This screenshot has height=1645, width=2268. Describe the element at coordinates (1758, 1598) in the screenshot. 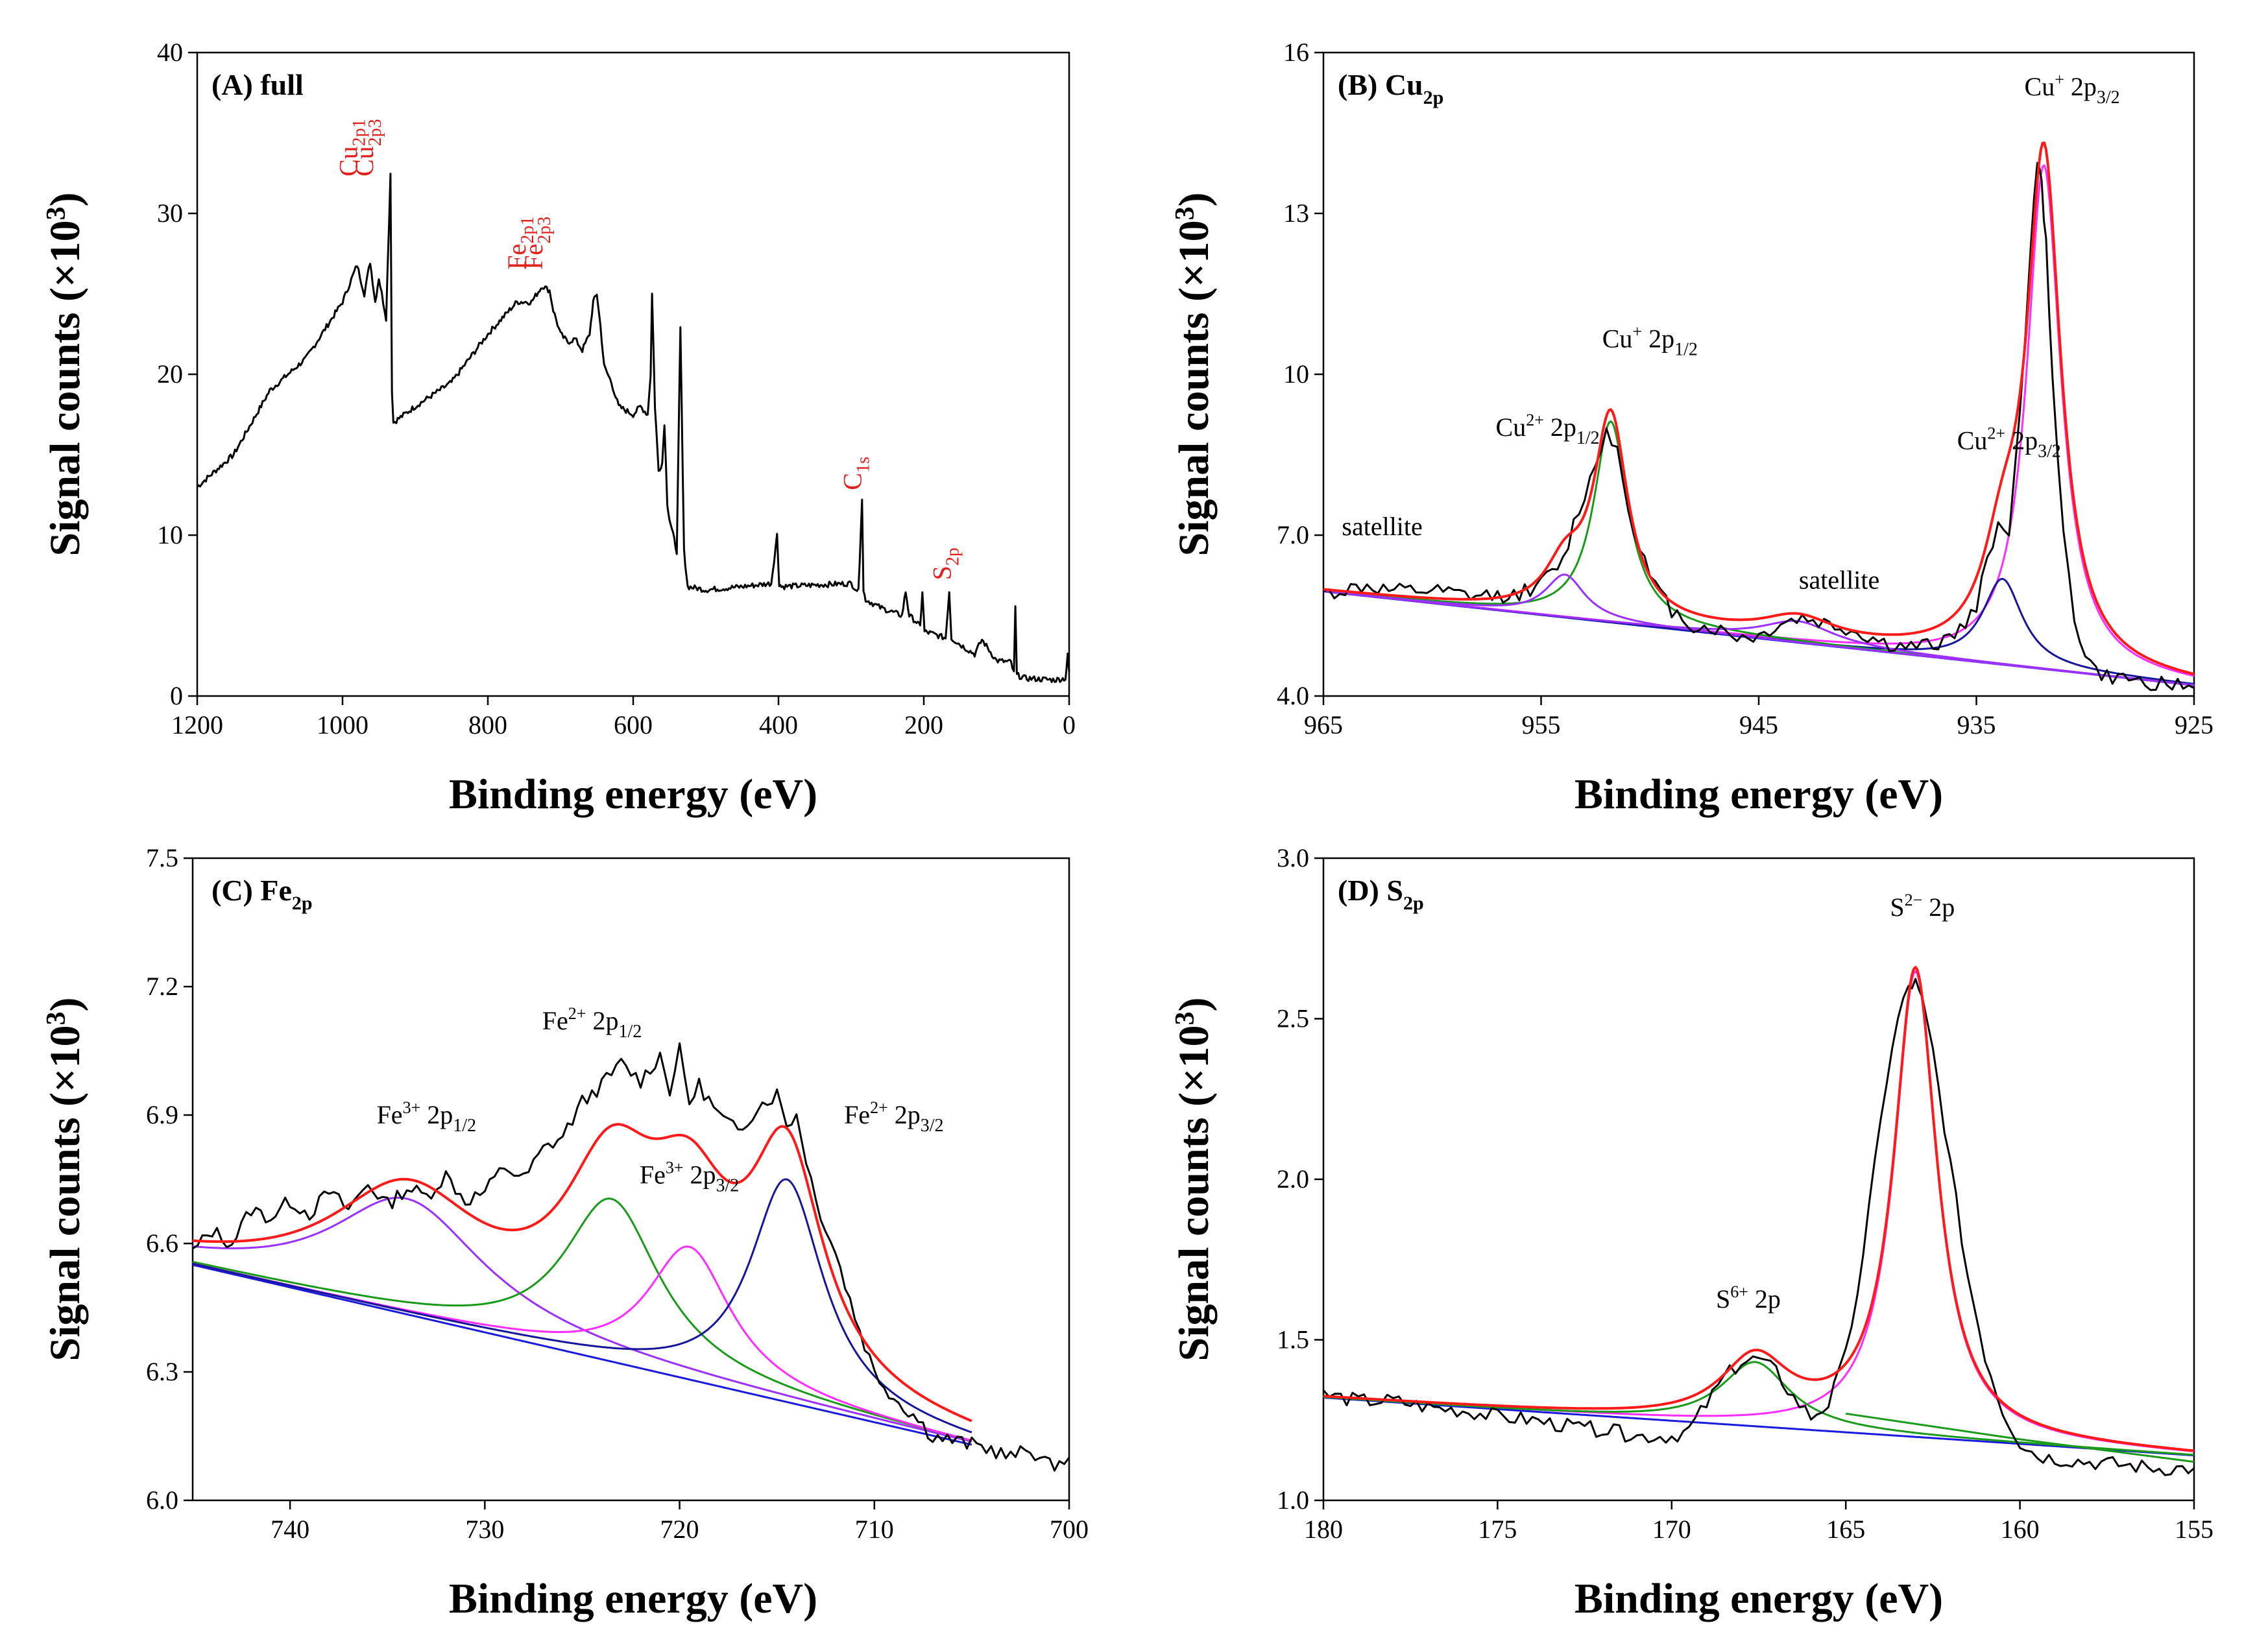

I see `panel-d-x-axis-label: Binding energy (eV)` at that location.